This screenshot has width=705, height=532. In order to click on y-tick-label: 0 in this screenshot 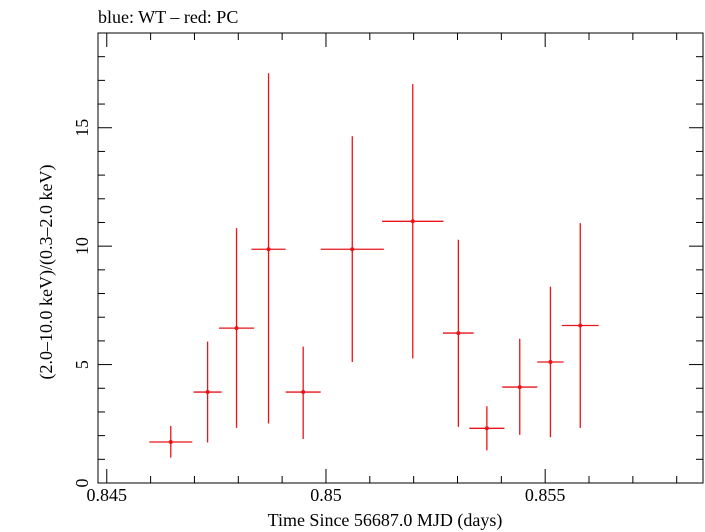, I will do `click(82, 483)`.